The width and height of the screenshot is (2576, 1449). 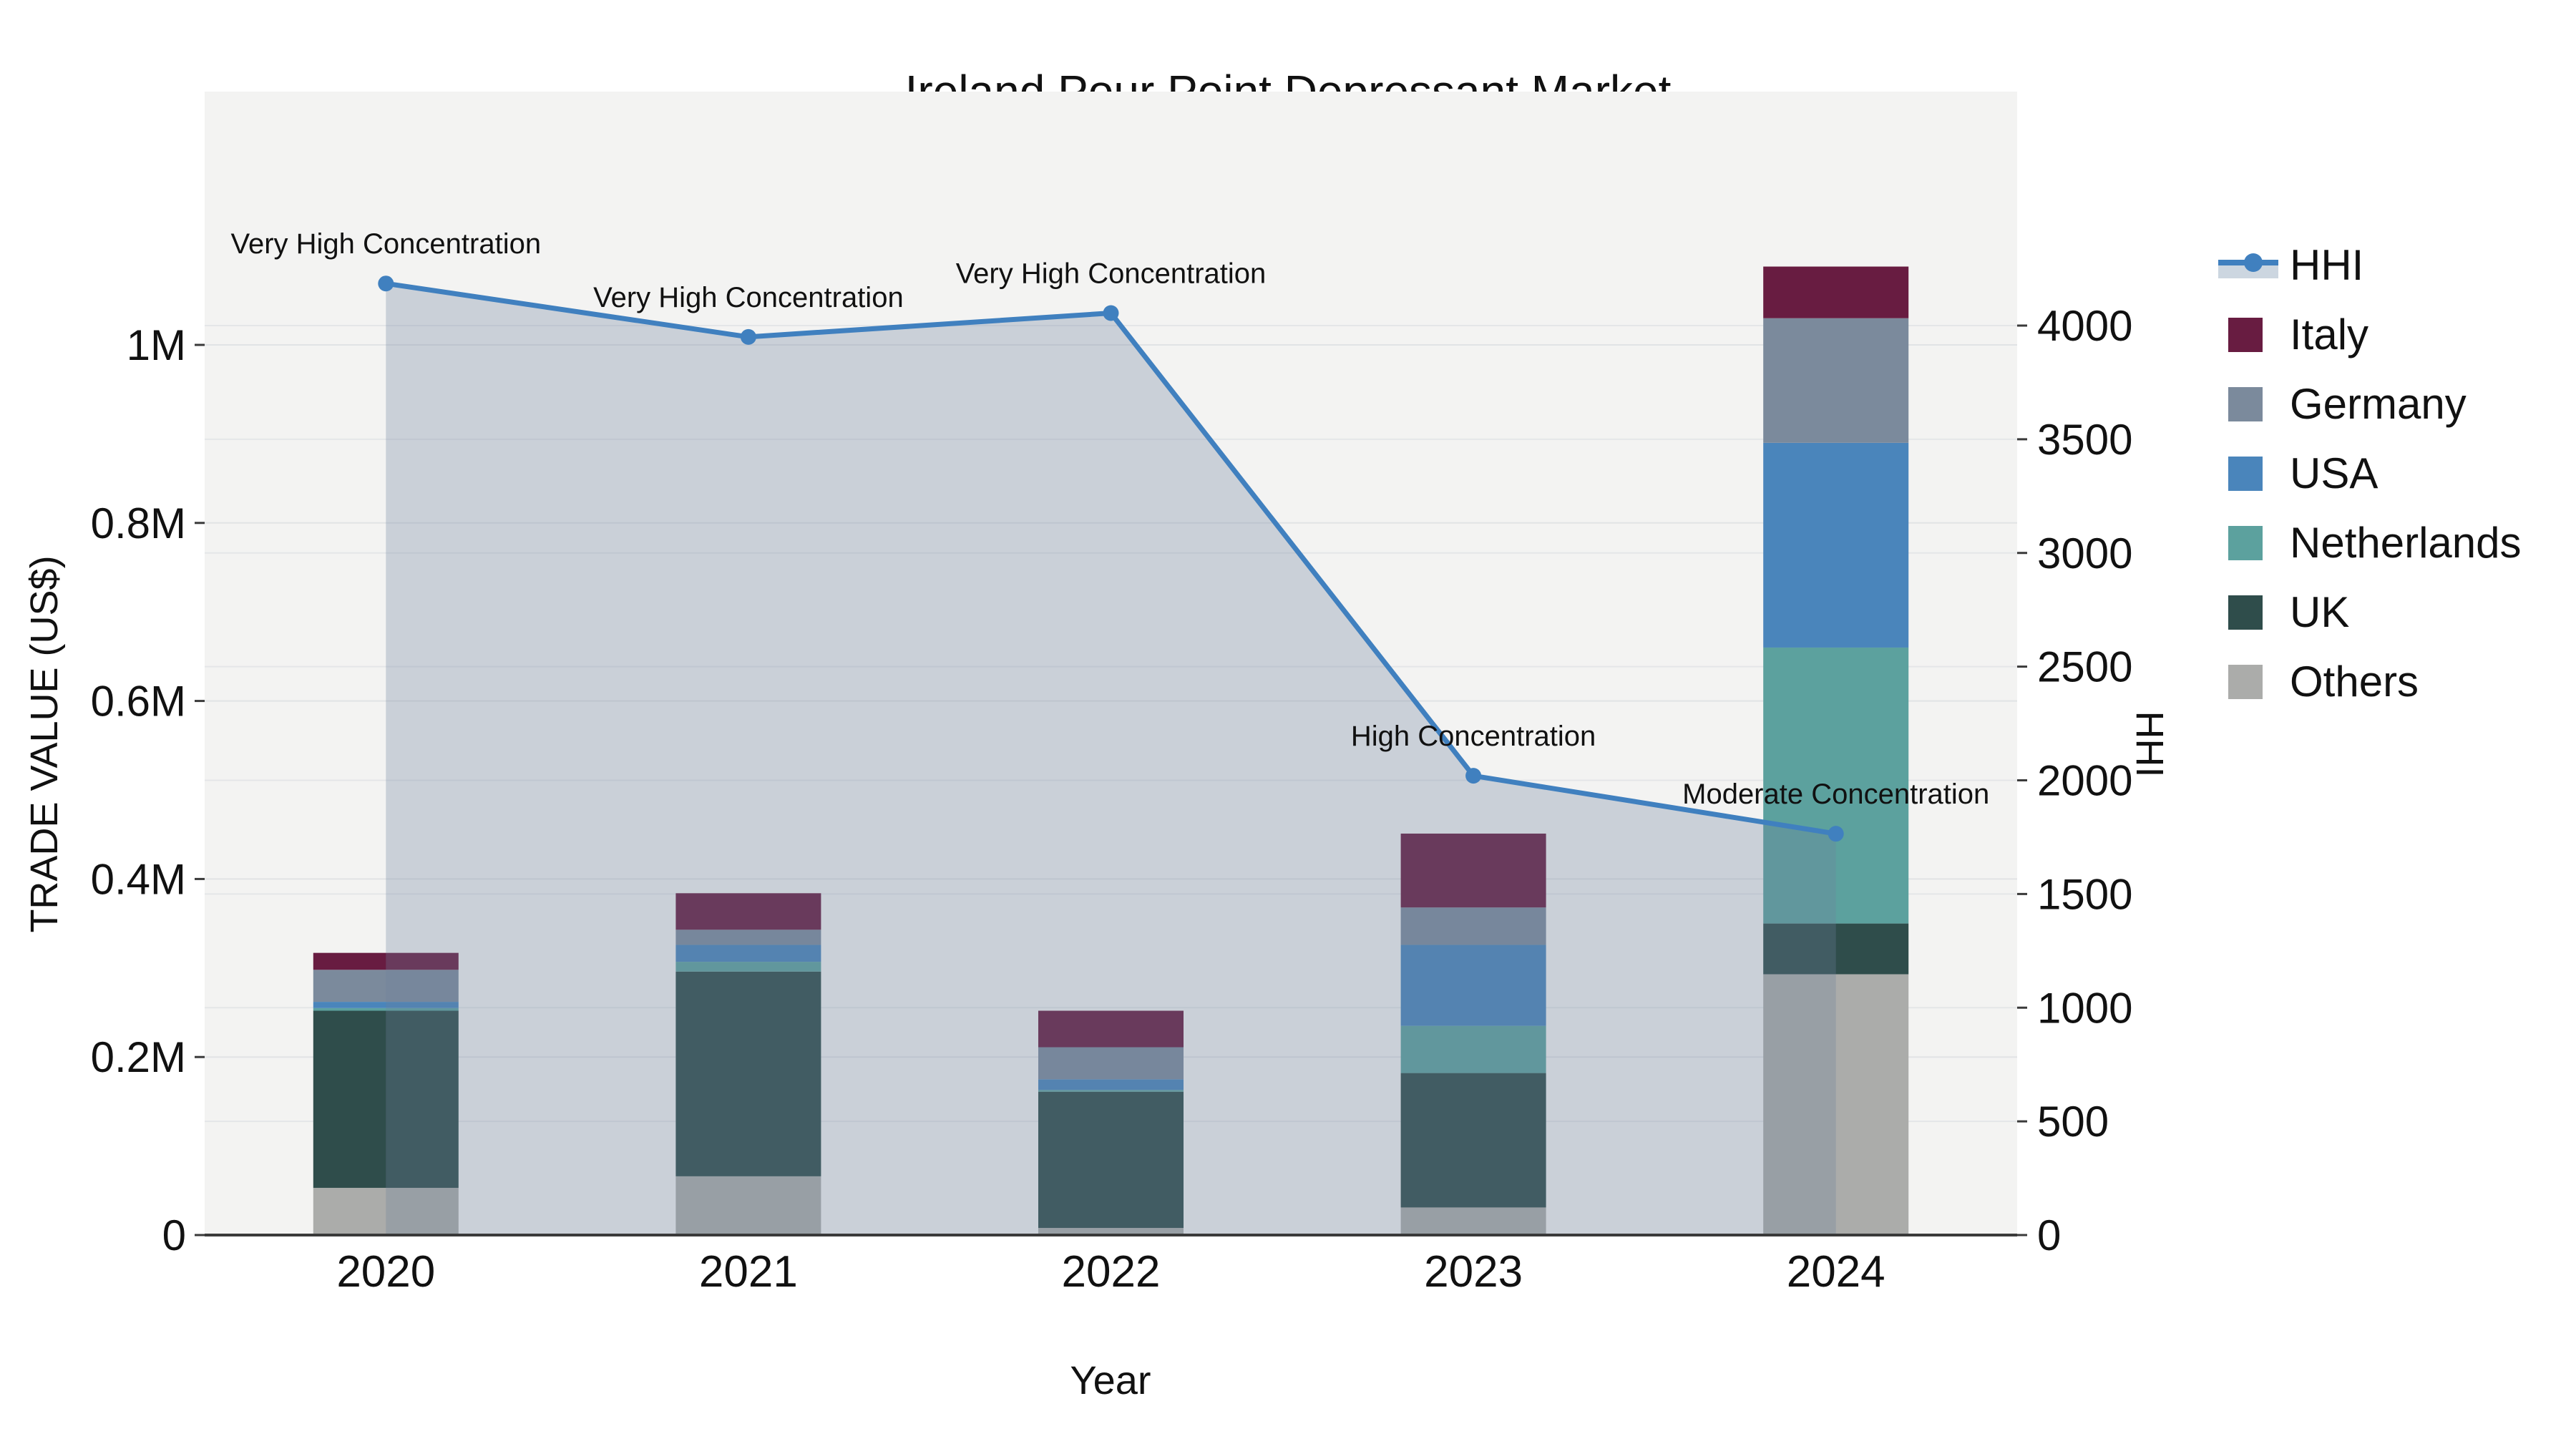 I want to click on y-right-tick-label: 0, so click(x=2049, y=1235).